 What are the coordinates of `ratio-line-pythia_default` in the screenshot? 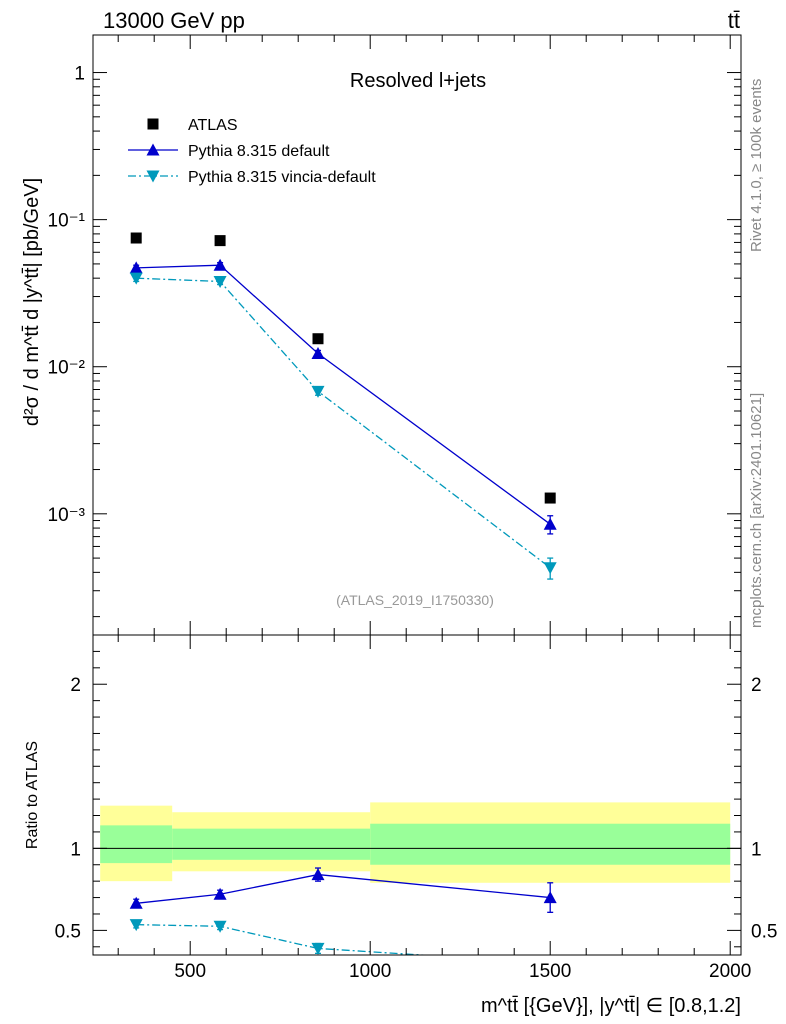 It's located at (343, 888).